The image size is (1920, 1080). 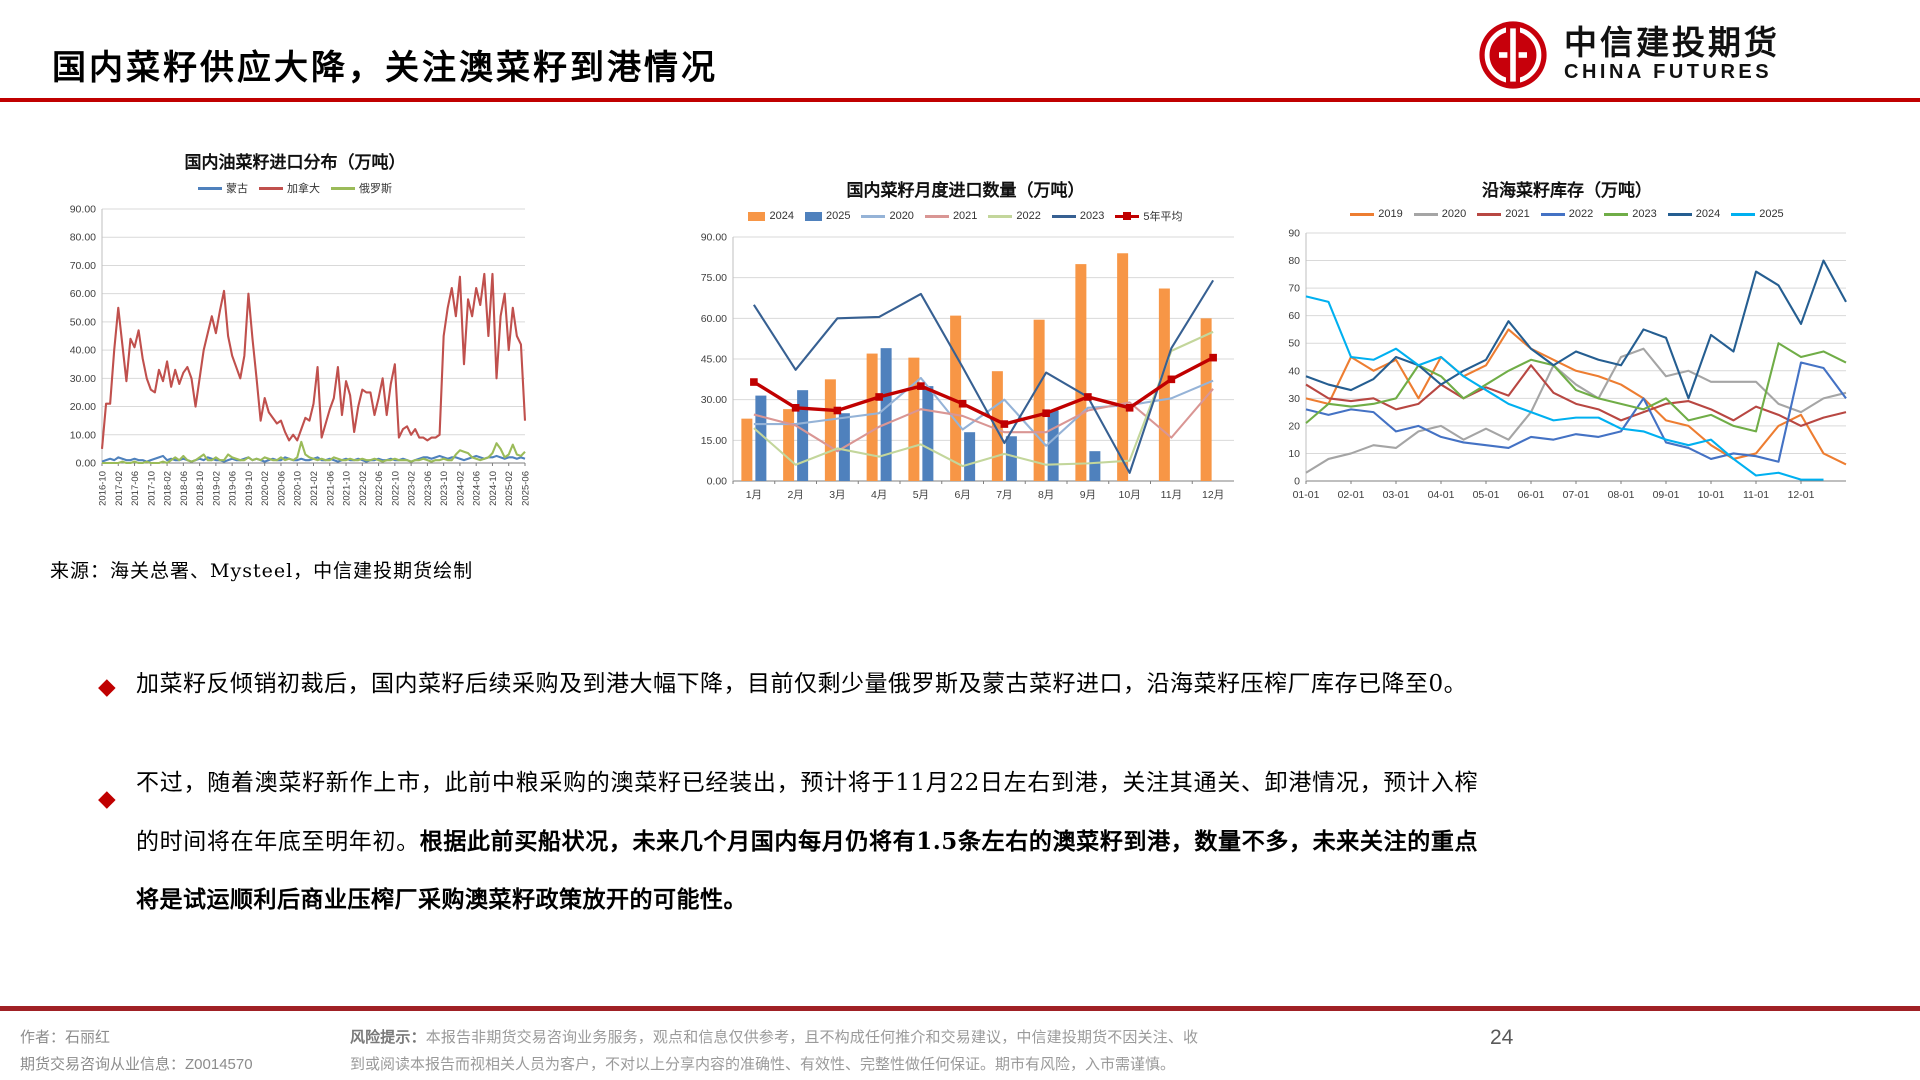 What do you see at coordinates (477, 488) in the screenshot?
I see `x-axis-tick-label: 2024-06` at bounding box center [477, 488].